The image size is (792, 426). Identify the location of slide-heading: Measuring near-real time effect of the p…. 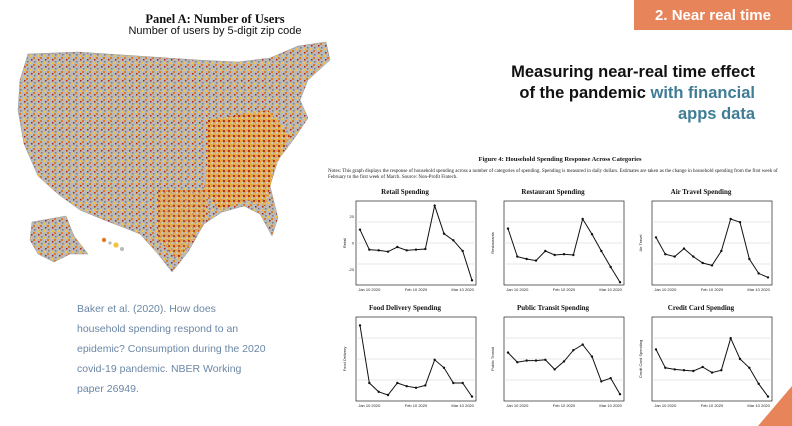
(587, 93).